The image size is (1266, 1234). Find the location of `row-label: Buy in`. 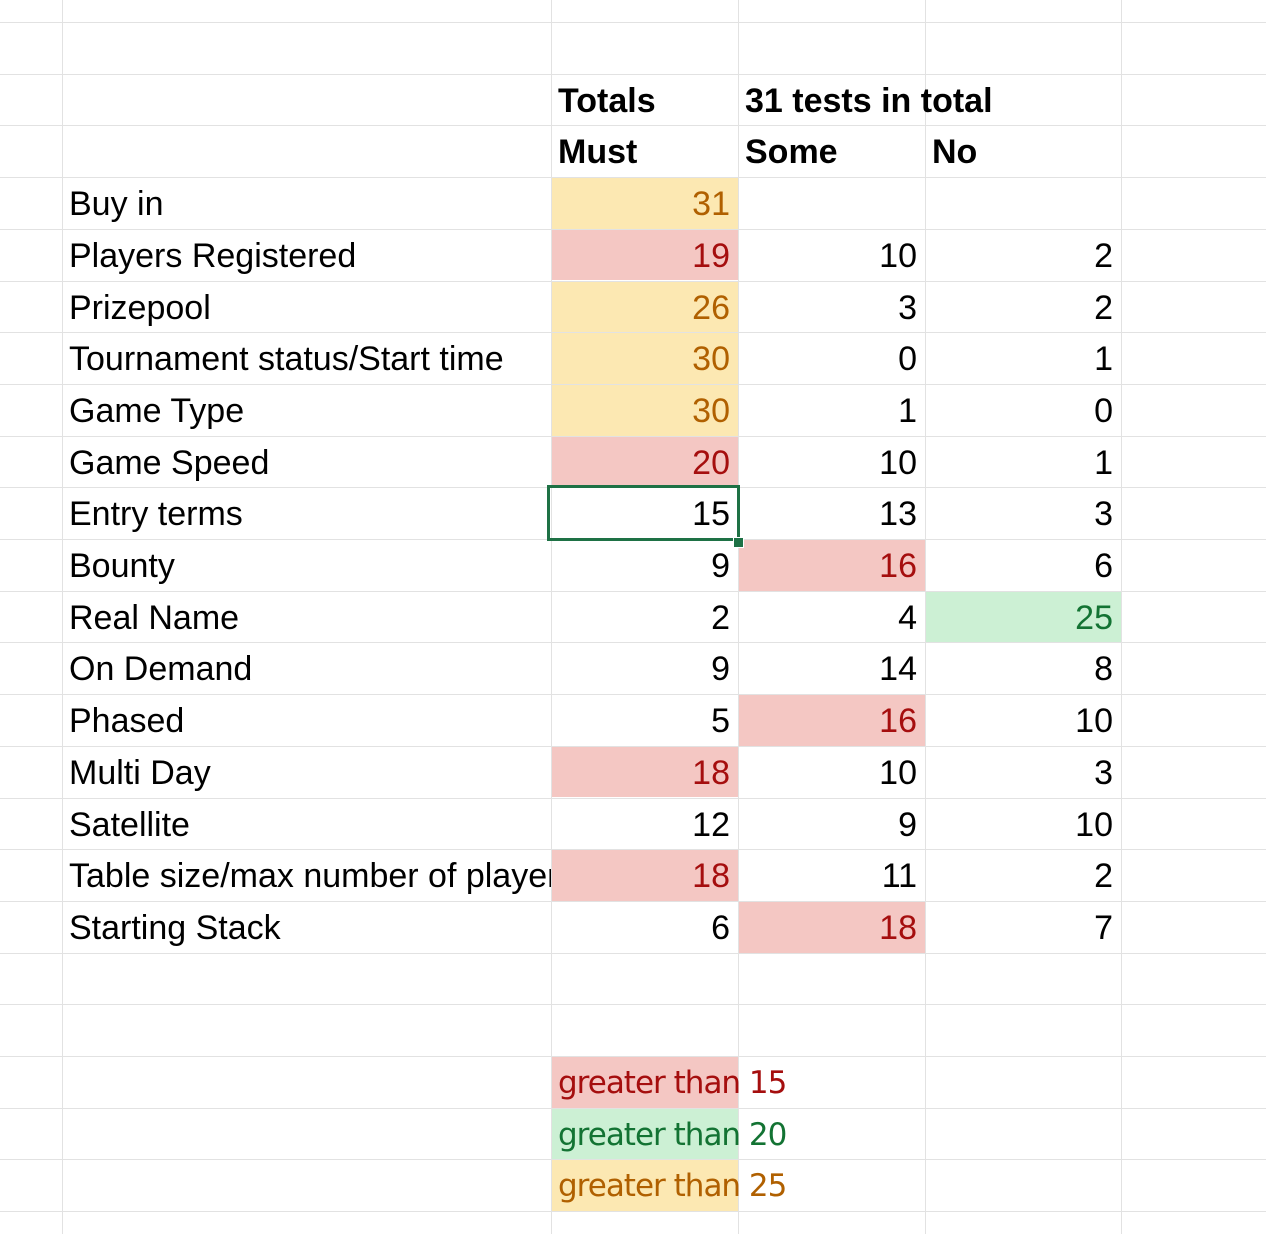

row-label: Buy in is located at coordinates (116, 204).